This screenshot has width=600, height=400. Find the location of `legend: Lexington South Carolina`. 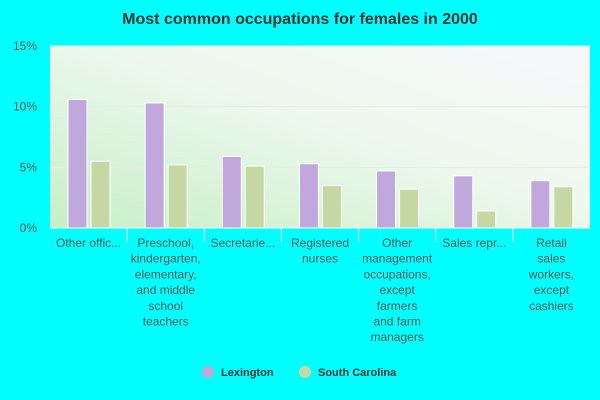

legend: Lexington South Carolina is located at coordinates (299, 372).